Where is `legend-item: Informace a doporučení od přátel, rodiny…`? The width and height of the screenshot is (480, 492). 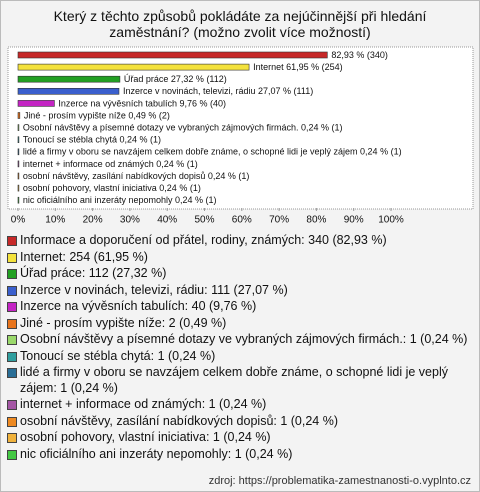 legend-item: Informace a doporučení od přátel, rodiny… is located at coordinates (240, 241).